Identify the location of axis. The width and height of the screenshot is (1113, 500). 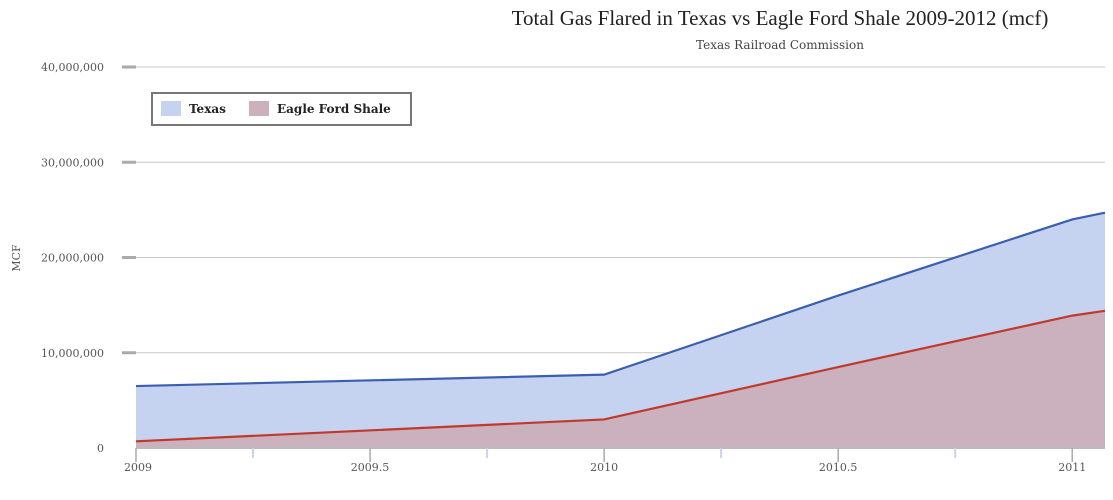
(620, 454).